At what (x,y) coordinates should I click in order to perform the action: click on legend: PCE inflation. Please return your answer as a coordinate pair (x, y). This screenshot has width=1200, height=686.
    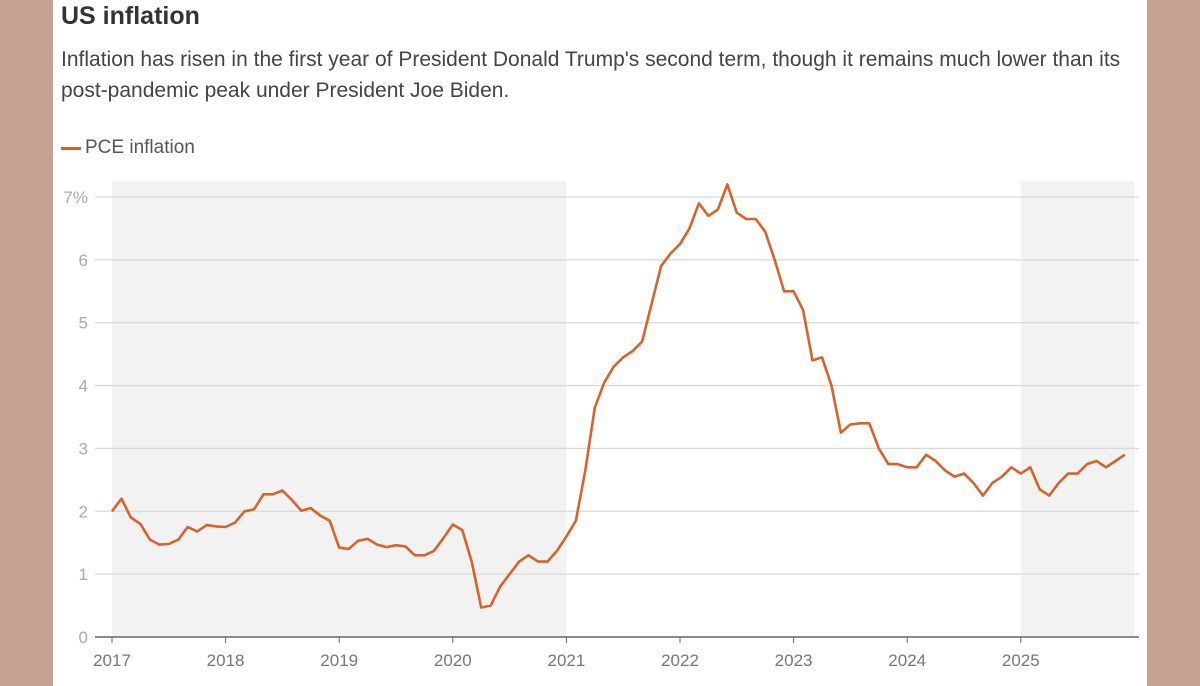
    Looking at the image, I should click on (128, 148).